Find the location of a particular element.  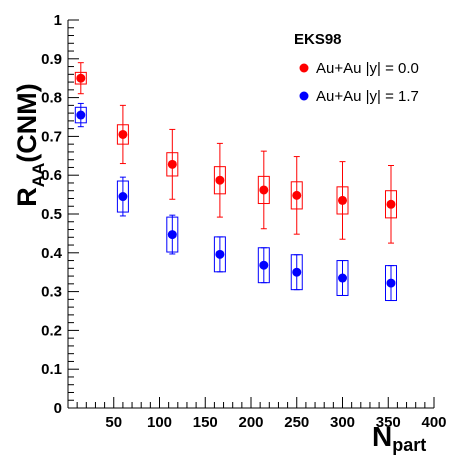

x-tick-label: 150 is located at coordinates (205, 422).